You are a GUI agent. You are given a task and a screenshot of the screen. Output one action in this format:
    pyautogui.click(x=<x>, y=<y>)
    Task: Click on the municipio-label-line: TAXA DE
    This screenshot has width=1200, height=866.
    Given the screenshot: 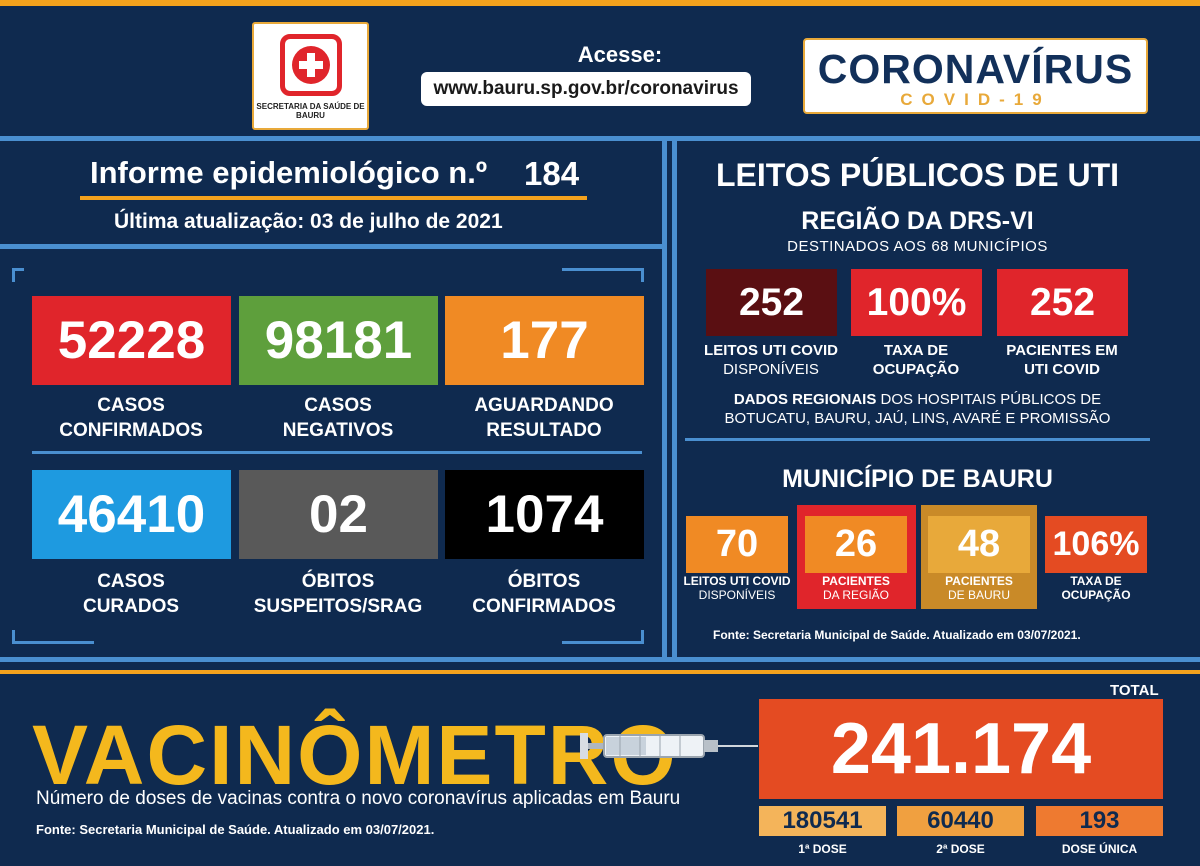 What is the action you would take?
    pyautogui.click(x=1096, y=581)
    